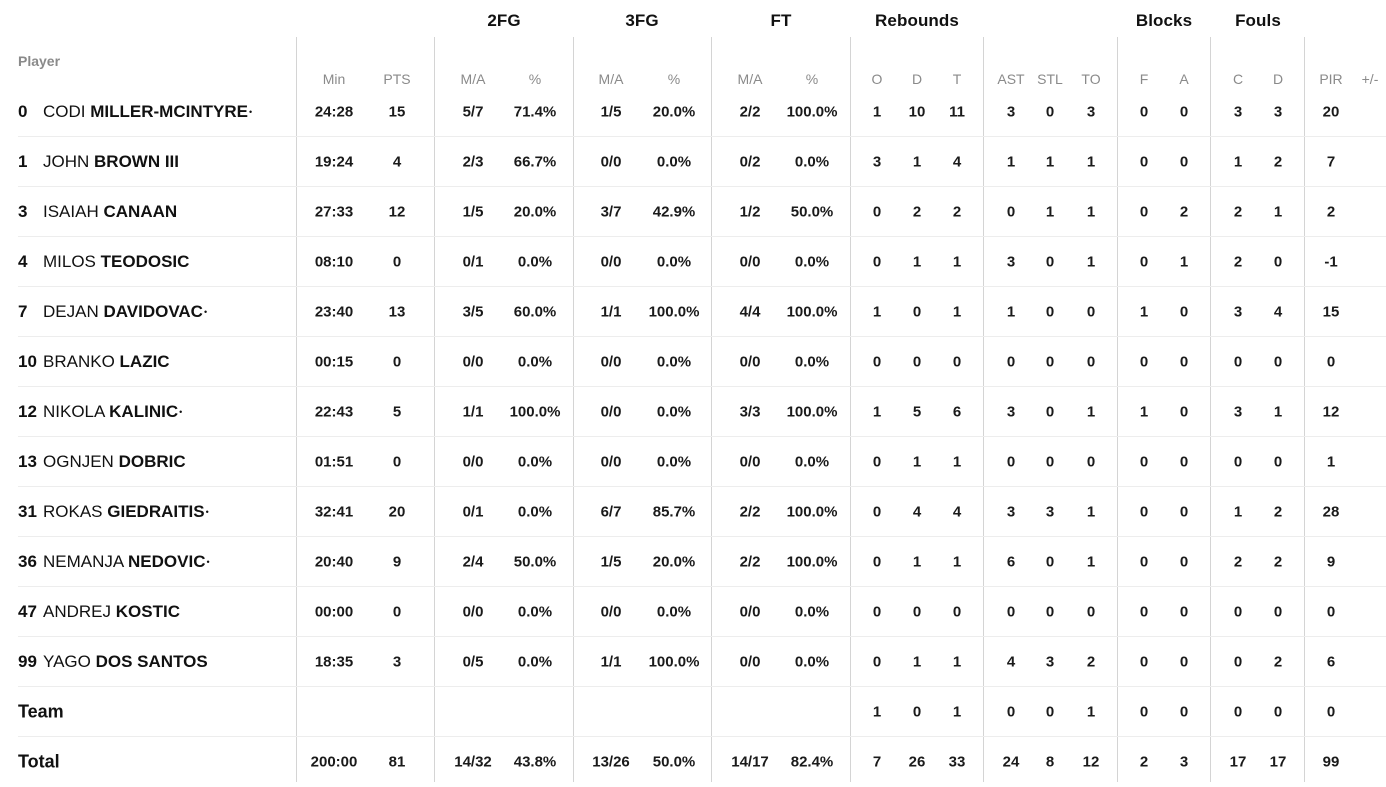  I want to click on player-name: 4 MILOS TEODOSIC, so click(103, 262).